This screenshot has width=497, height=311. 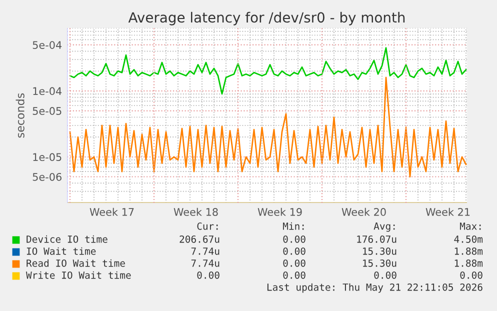 What do you see at coordinates (268, 71) in the screenshot?
I see `line-series` at bounding box center [268, 71].